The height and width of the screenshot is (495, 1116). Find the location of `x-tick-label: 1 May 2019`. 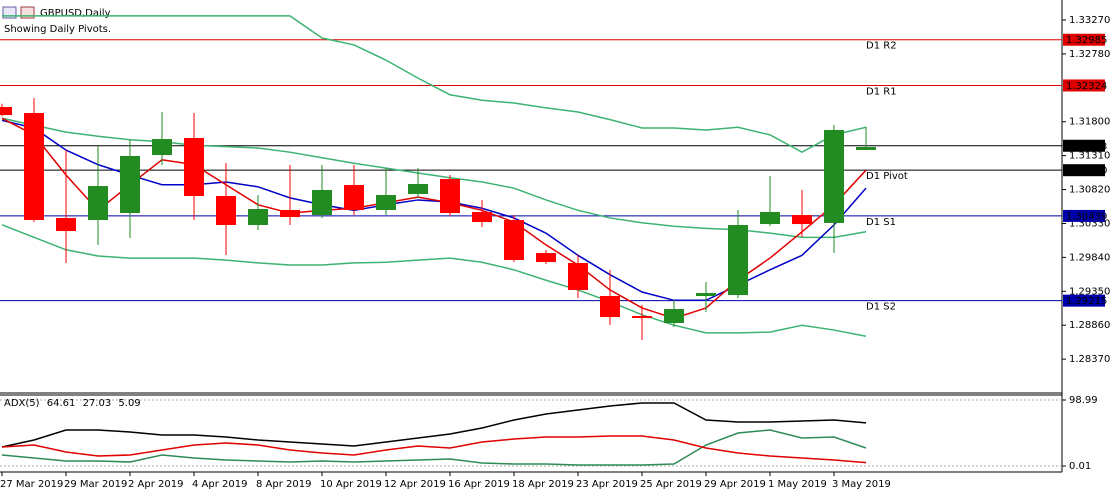

x-tick-label: 1 May 2019 is located at coordinates (797, 484).